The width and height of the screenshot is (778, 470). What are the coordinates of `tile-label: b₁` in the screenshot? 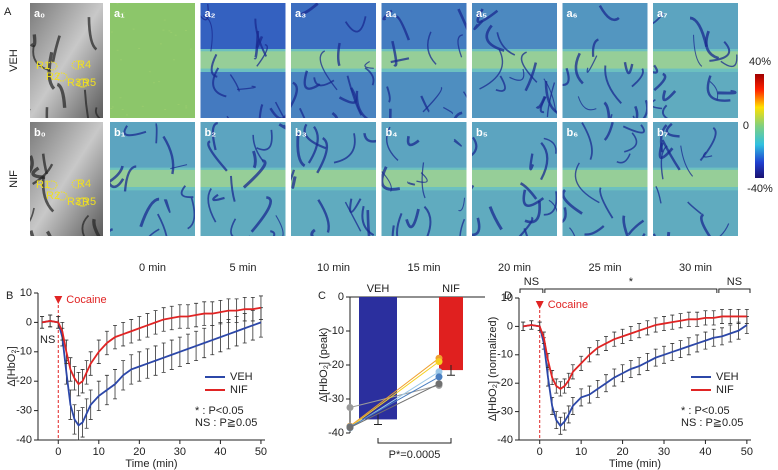 It's located at (120, 133).